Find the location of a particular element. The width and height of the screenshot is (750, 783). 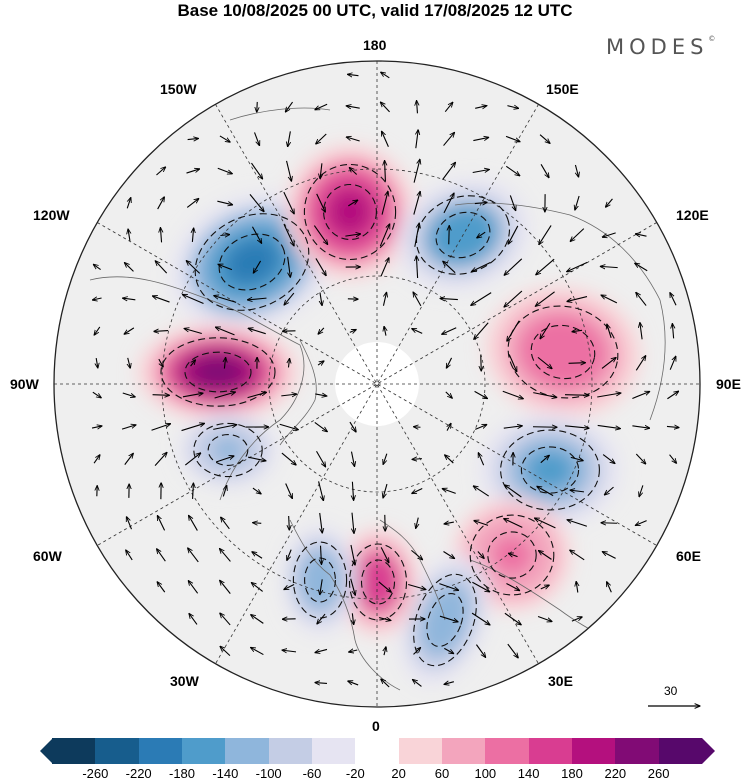

copyright-mark: © is located at coordinates (712, 39).